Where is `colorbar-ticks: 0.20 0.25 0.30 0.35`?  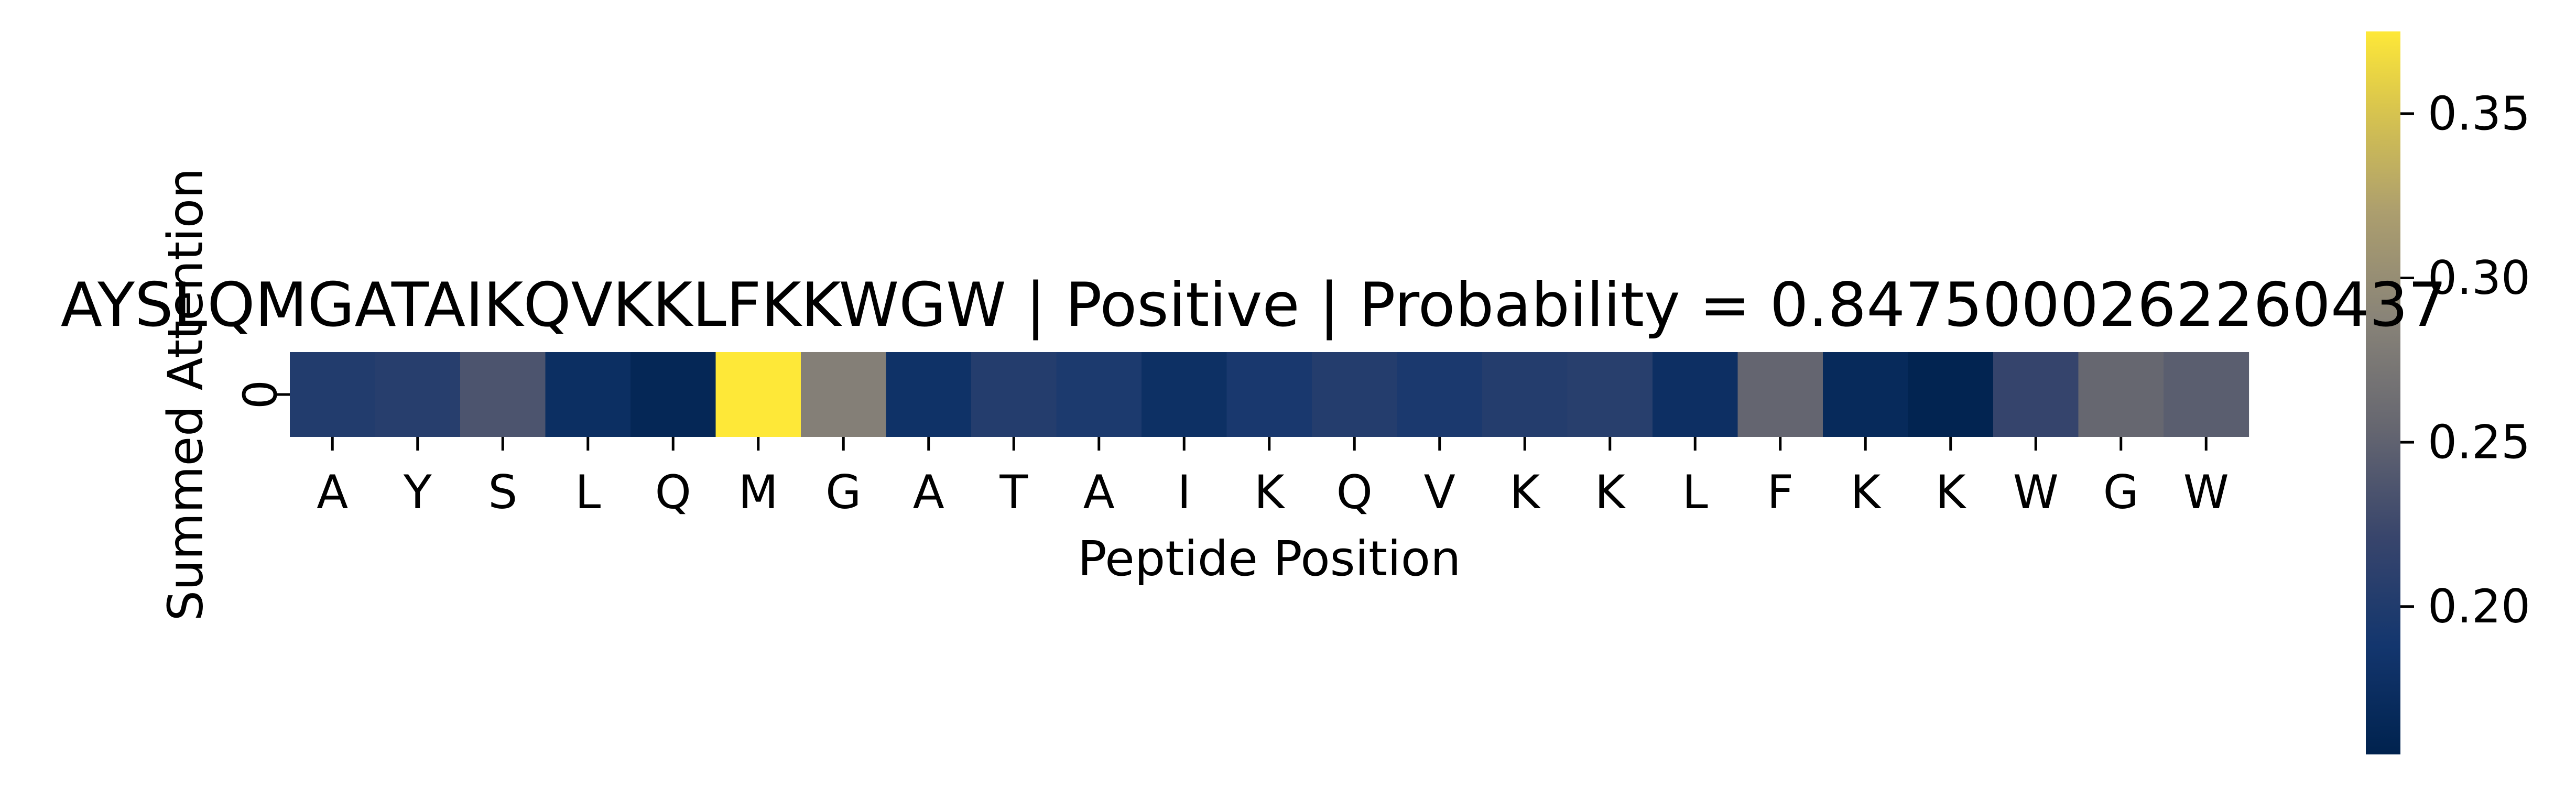 colorbar-ticks: 0.20 0.25 0.30 0.35 is located at coordinates (2465, 359).